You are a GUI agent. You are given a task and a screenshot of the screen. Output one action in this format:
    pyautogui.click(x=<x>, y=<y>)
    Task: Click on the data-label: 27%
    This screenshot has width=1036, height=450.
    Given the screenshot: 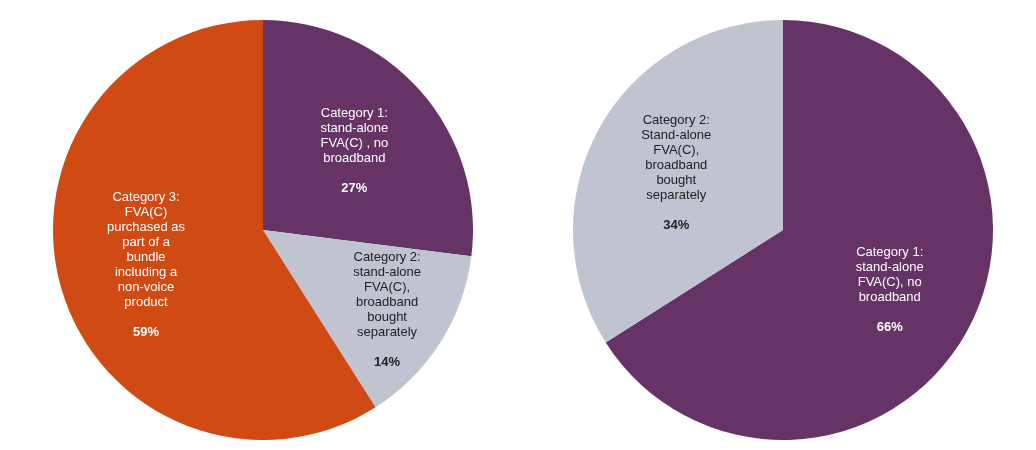 What is the action you would take?
    pyautogui.click(x=354, y=187)
    